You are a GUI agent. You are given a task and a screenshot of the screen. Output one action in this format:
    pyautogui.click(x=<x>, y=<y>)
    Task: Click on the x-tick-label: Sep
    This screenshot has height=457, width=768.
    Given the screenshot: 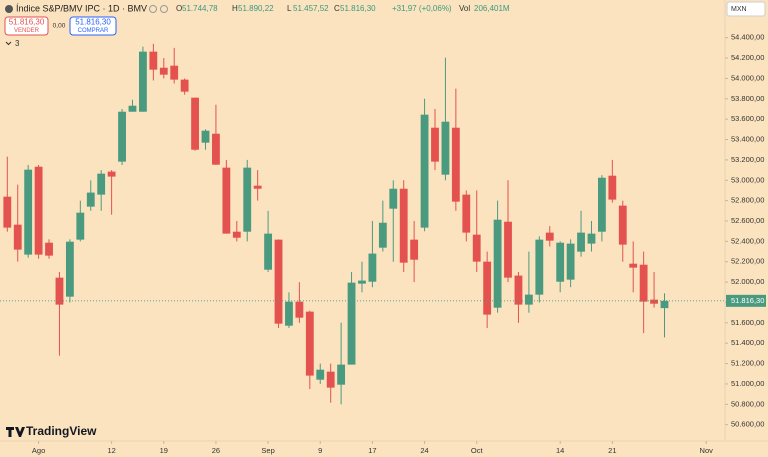 What is the action you would take?
    pyautogui.click(x=267, y=450)
    